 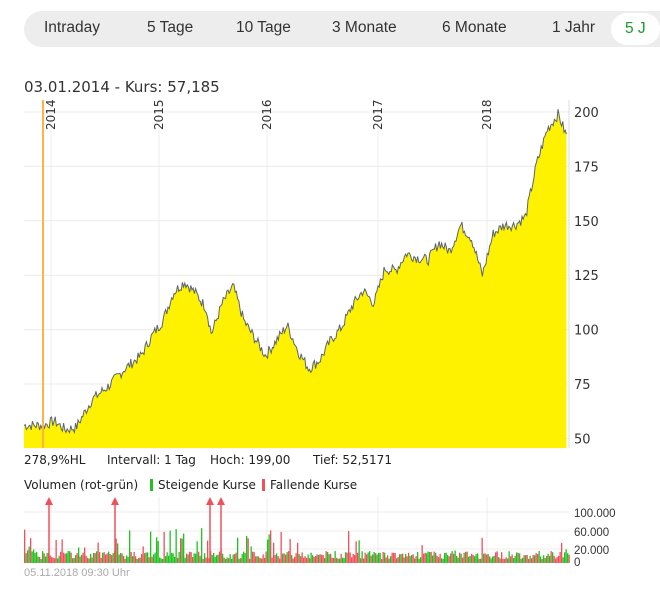 I want to click on legend-falling-label: Fallende Kurse, so click(x=314, y=485).